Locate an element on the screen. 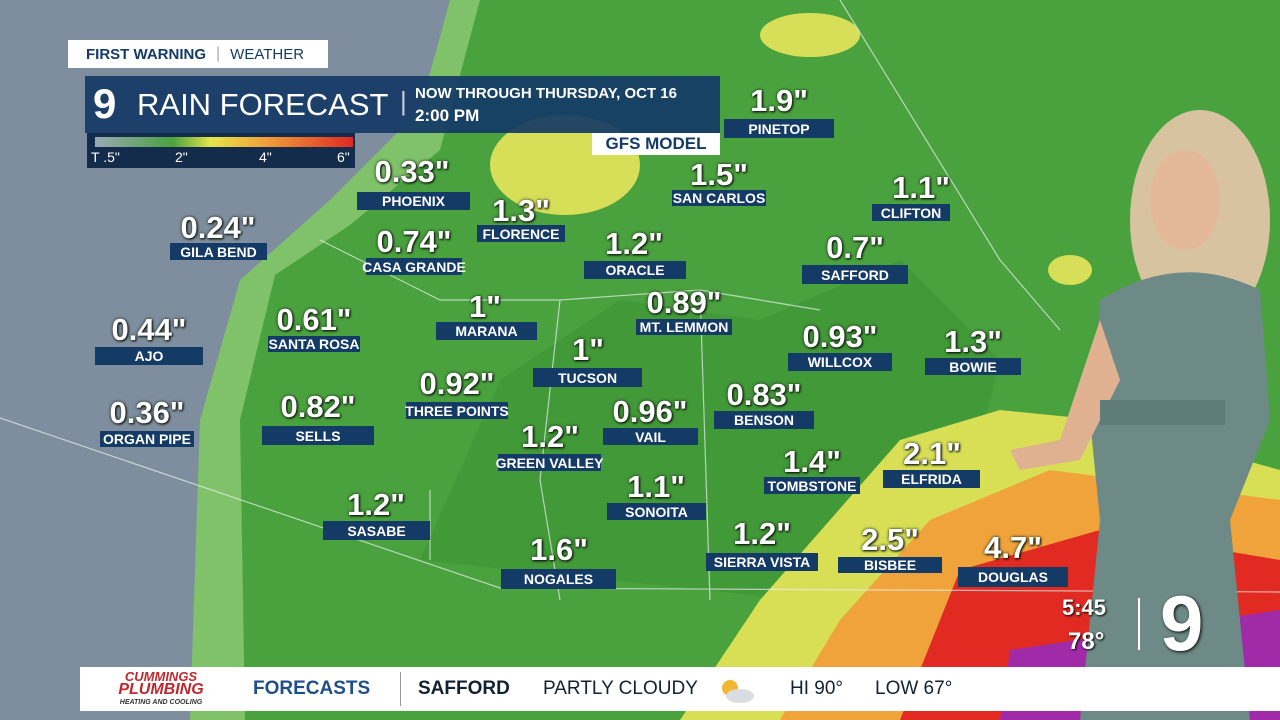 The image size is (1280, 720). clock: 5:45 is located at coordinates (1084, 607).